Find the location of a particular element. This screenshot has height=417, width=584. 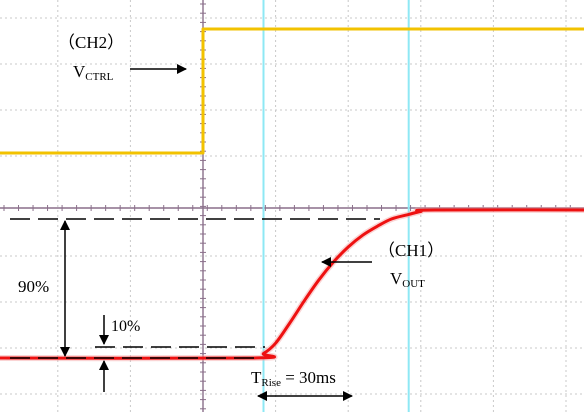

label-10-percent: 10% is located at coordinates (125, 326).